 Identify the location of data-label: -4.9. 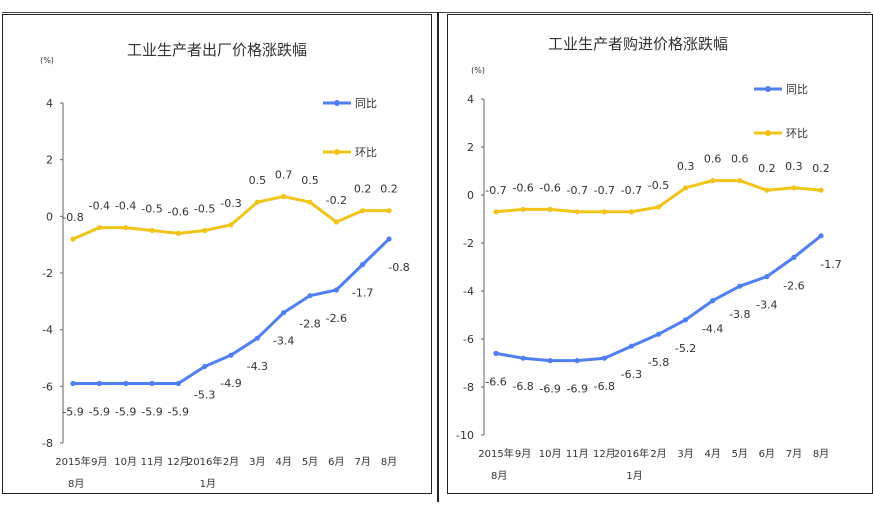
(230, 383).